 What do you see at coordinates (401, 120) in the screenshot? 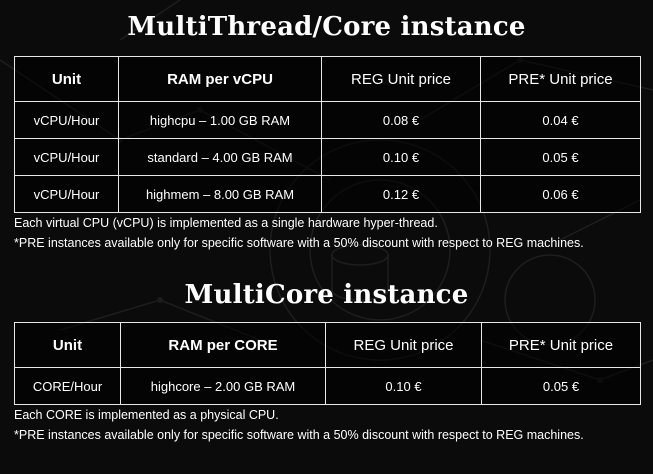
I see `cell-reg-price: 0.08 €` at bounding box center [401, 120].